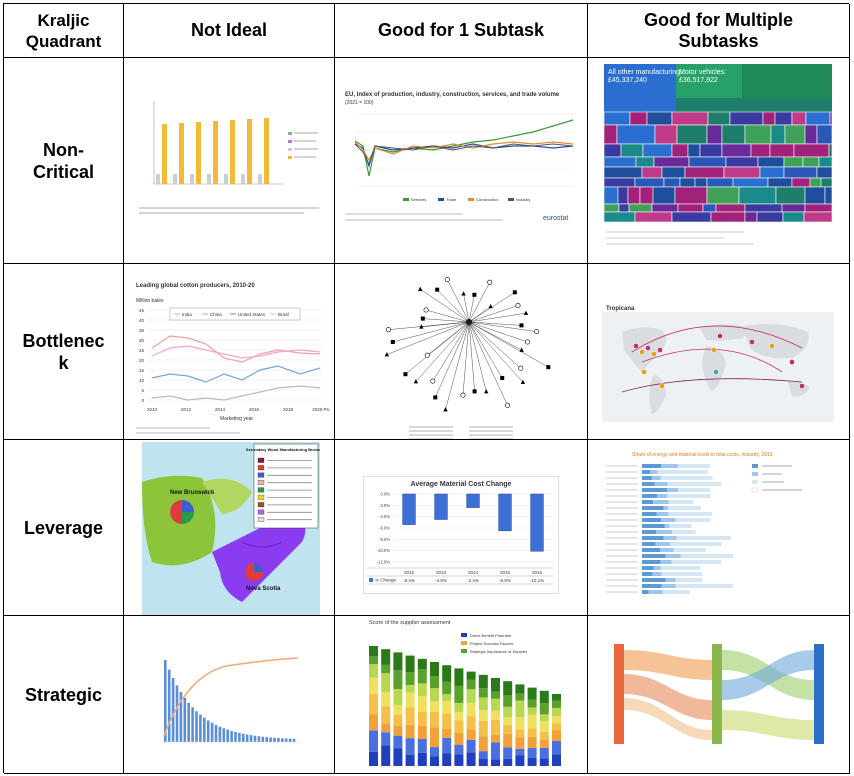 This screenshot has height=776, width=854. What do you see at coordinates (142, 380) in the screenshot?
I see `y-tick-label: 10` at bounding box center [142, 380].